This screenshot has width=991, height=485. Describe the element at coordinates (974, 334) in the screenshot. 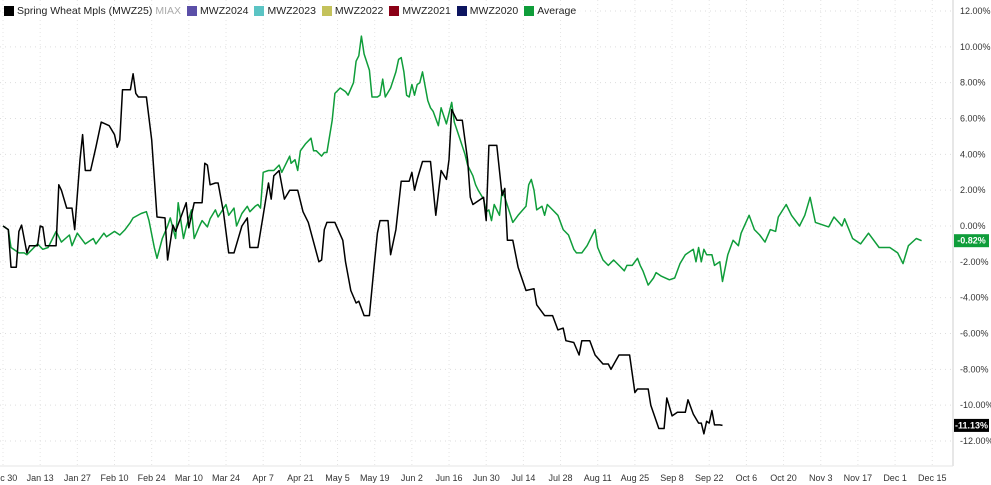

I see `y-tick-label: -6.00%` at that location.